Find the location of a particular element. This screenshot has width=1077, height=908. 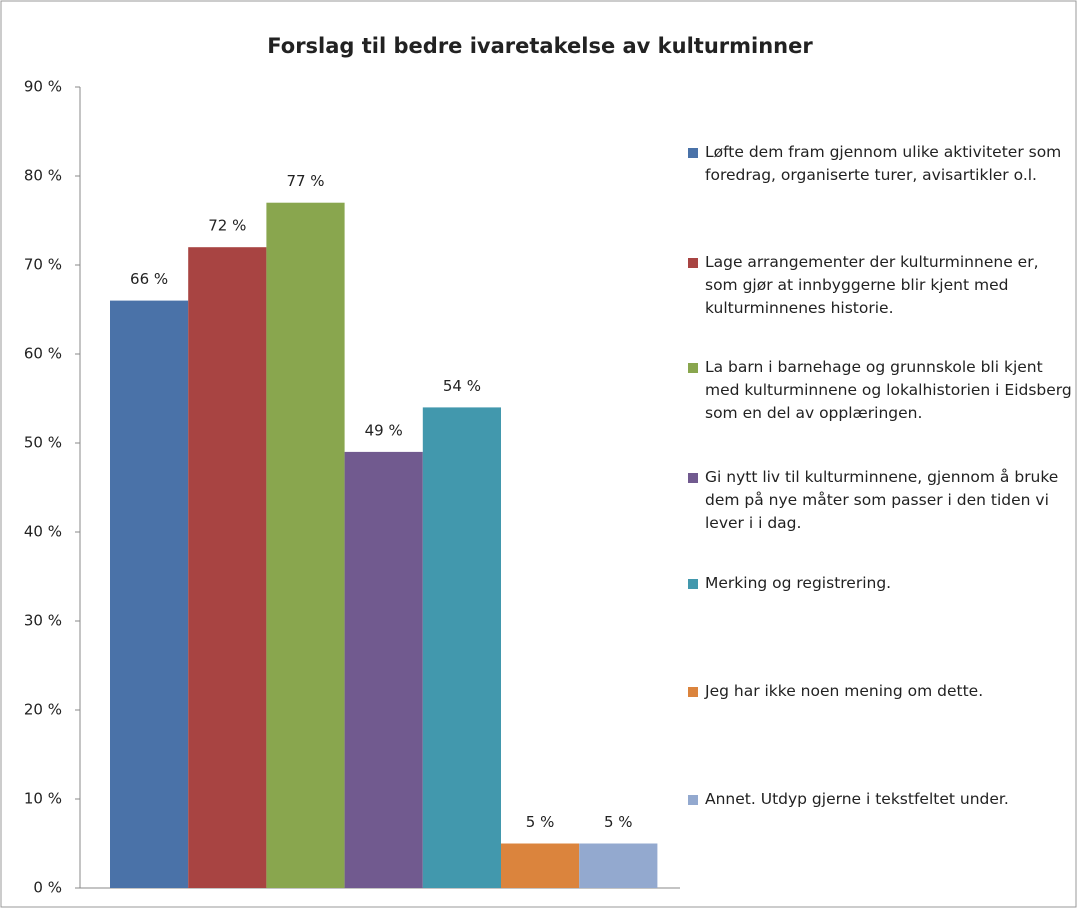

y-tick-label: 30 % is located at coordinates (43, 621).